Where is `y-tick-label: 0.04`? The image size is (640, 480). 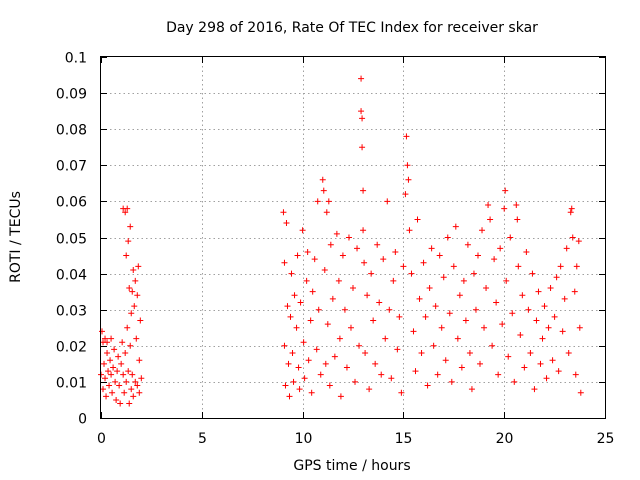
y-tick-label: 0.04 is located at coordinates (71, 276).